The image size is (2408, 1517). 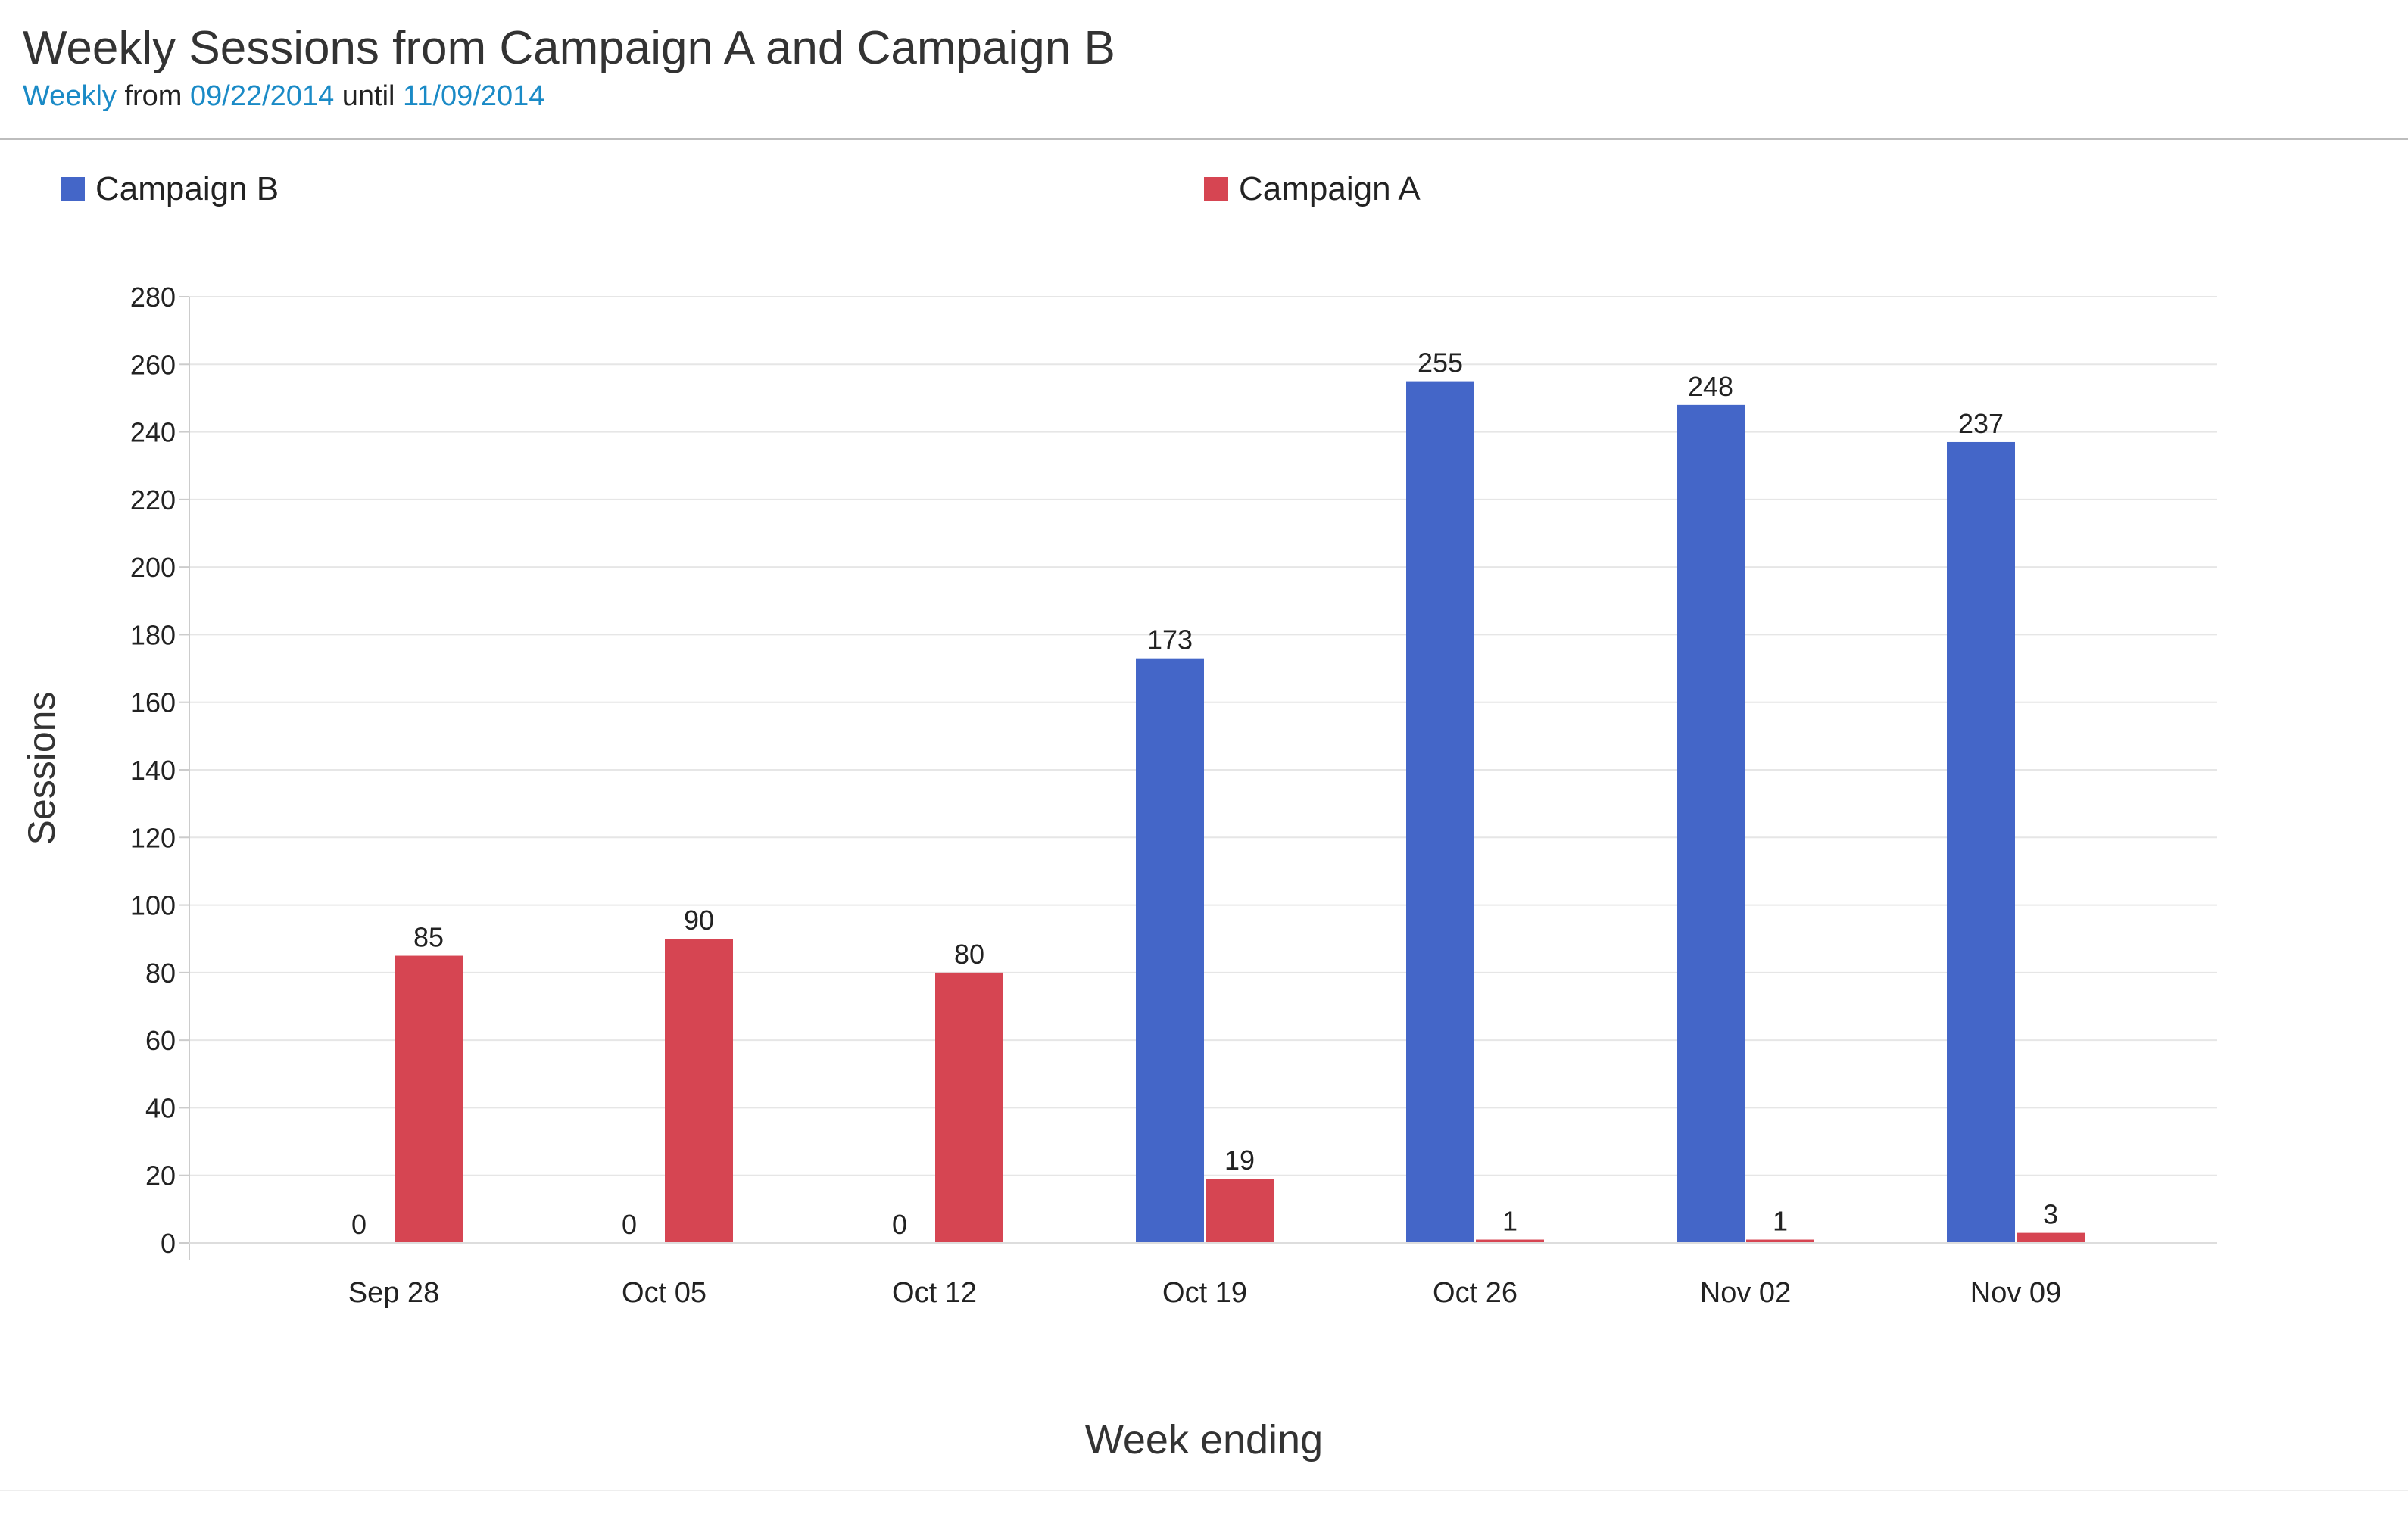 I want to click on x-tick-label: Oct 05, so click(x=664, y=1293).